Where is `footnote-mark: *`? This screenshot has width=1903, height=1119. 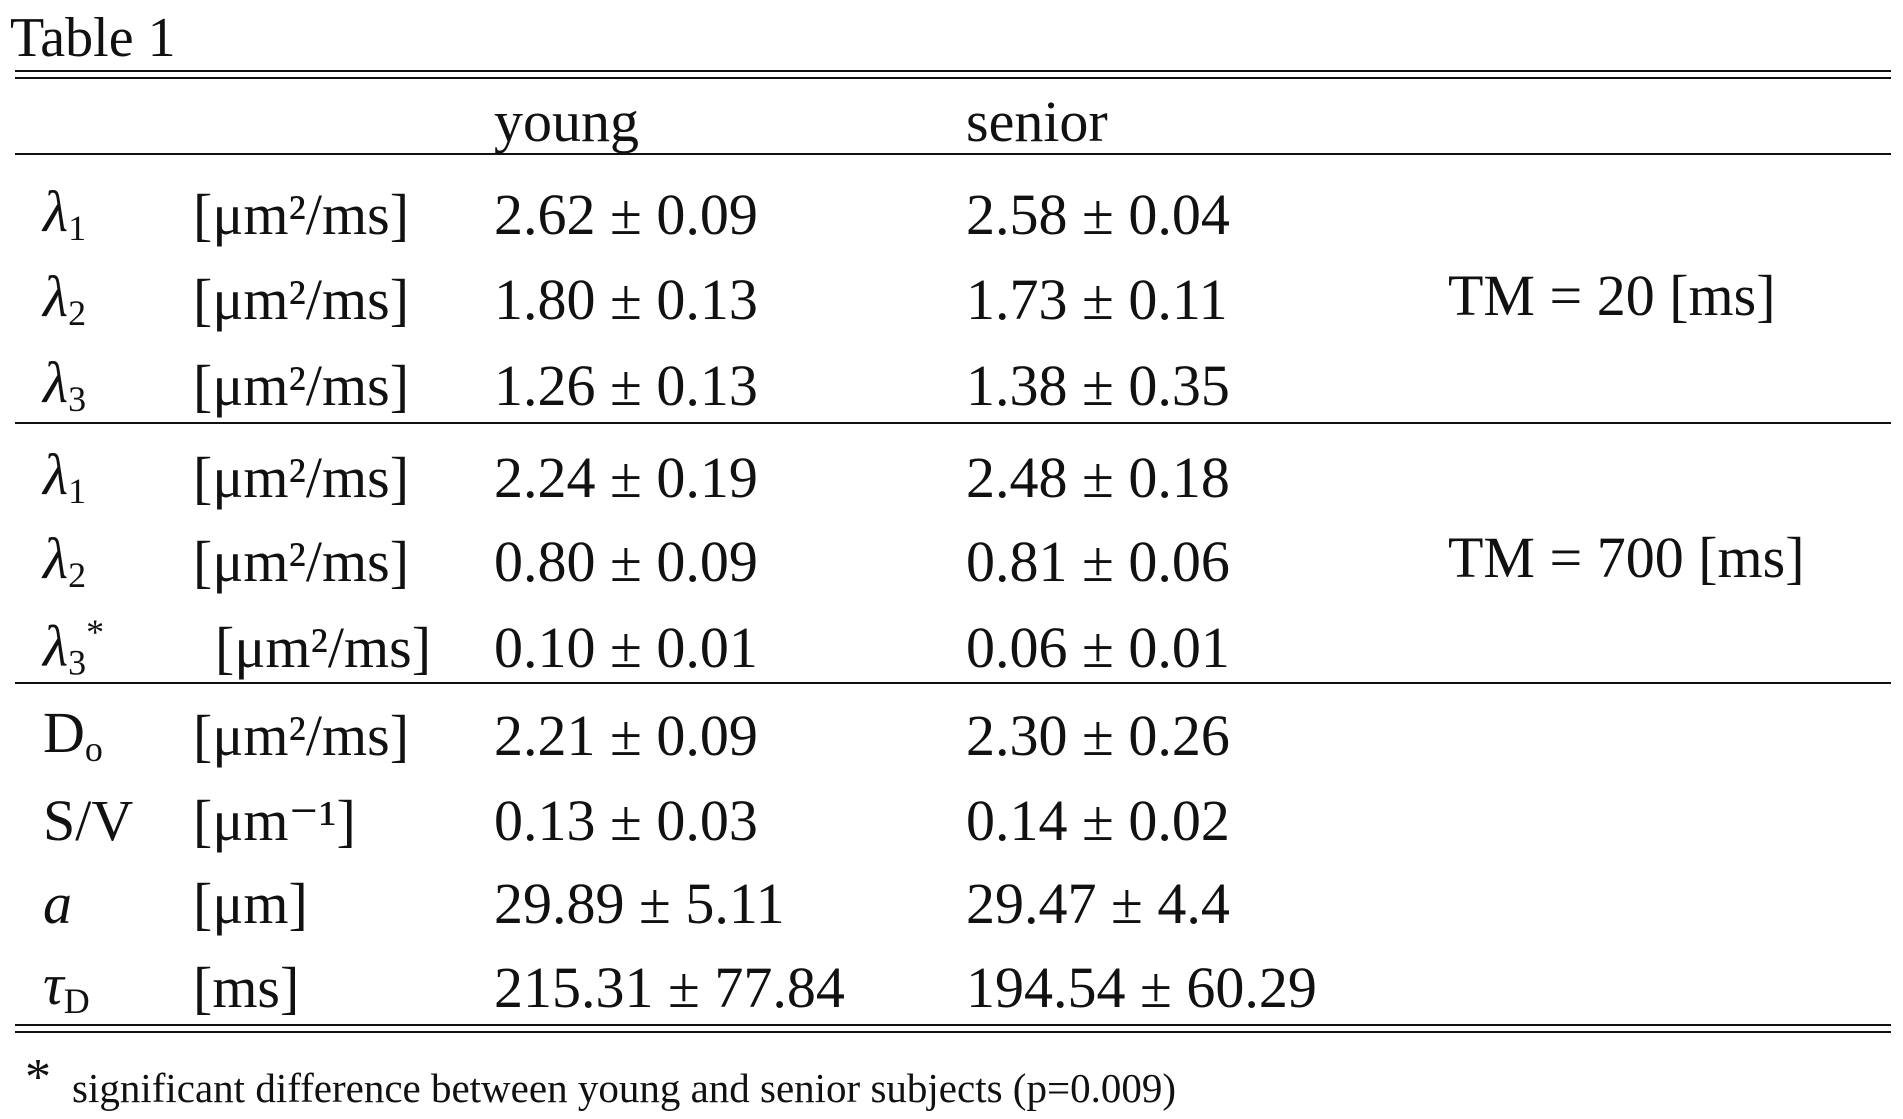
footnote-mark: * is located at coordinates (38, 1077).